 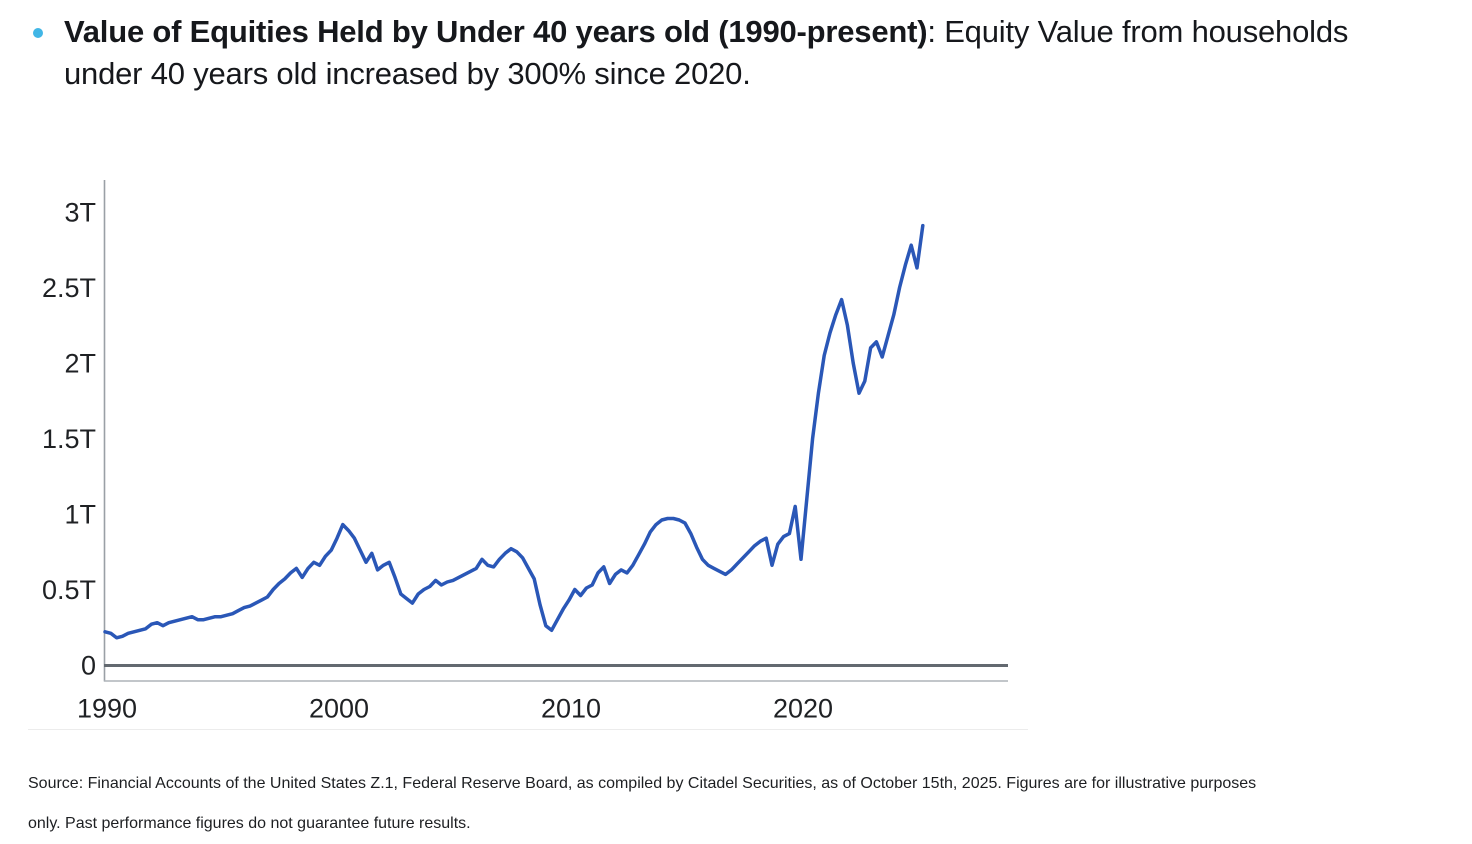 I want to click on y-tick-label: 2T, so click(x=80, y=364).